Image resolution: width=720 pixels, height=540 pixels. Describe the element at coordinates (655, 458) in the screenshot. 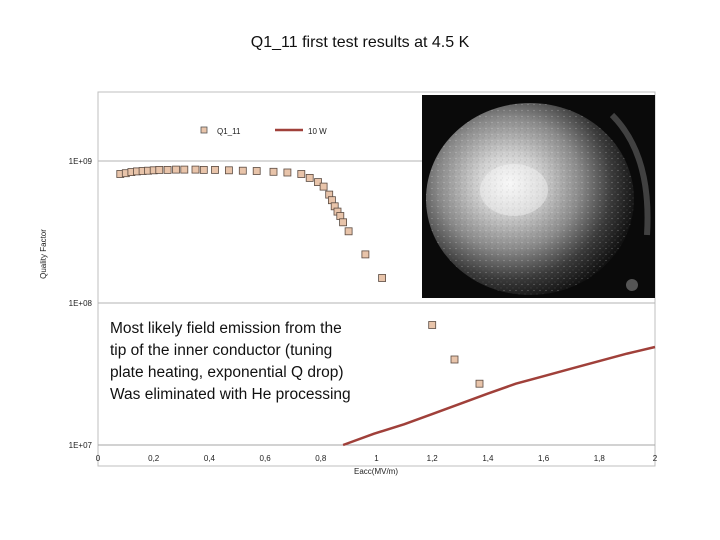

I see `x-tick-label: 2` at that location.